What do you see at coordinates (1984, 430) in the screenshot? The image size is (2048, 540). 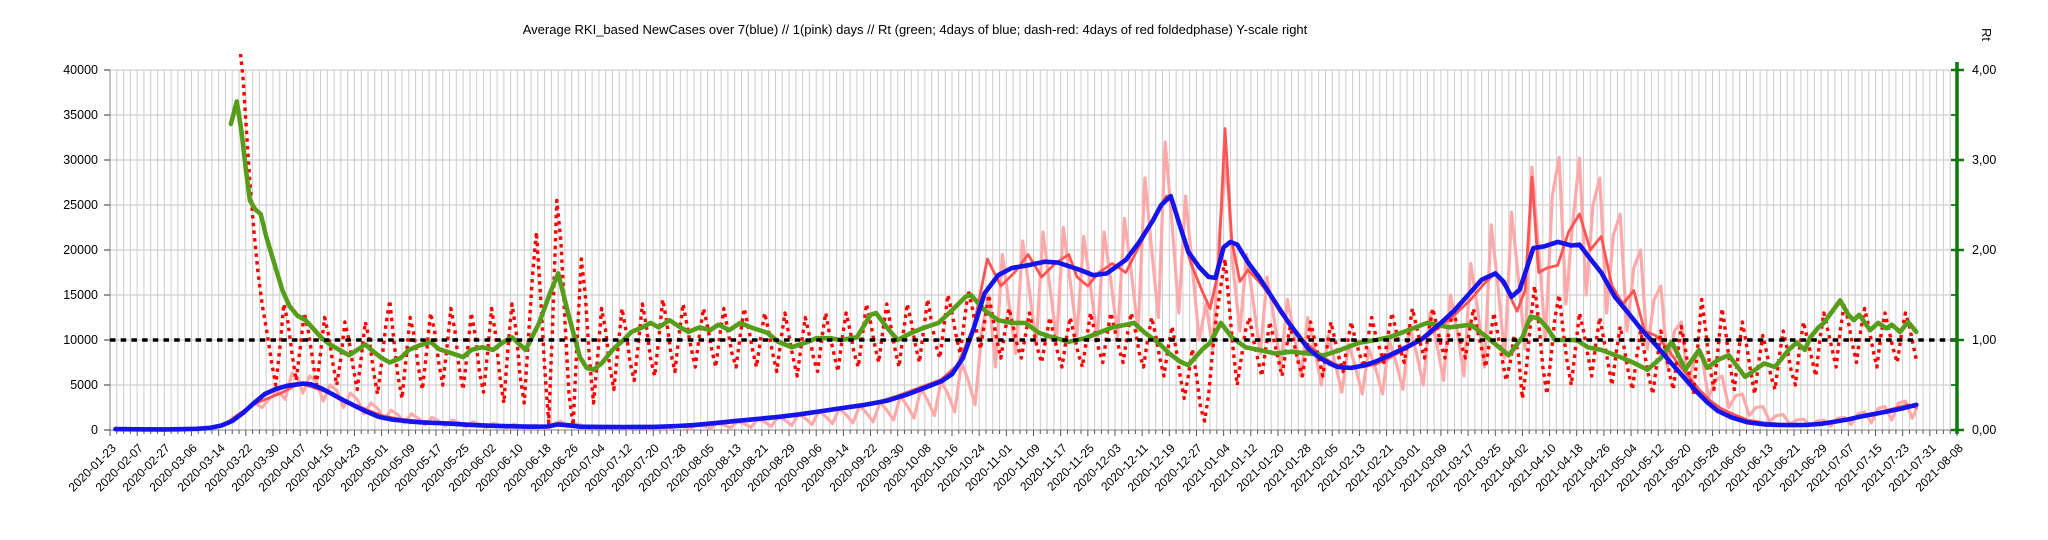 I see `right-axis-tick-label: 0,00` at bounding box center [1984, 430].